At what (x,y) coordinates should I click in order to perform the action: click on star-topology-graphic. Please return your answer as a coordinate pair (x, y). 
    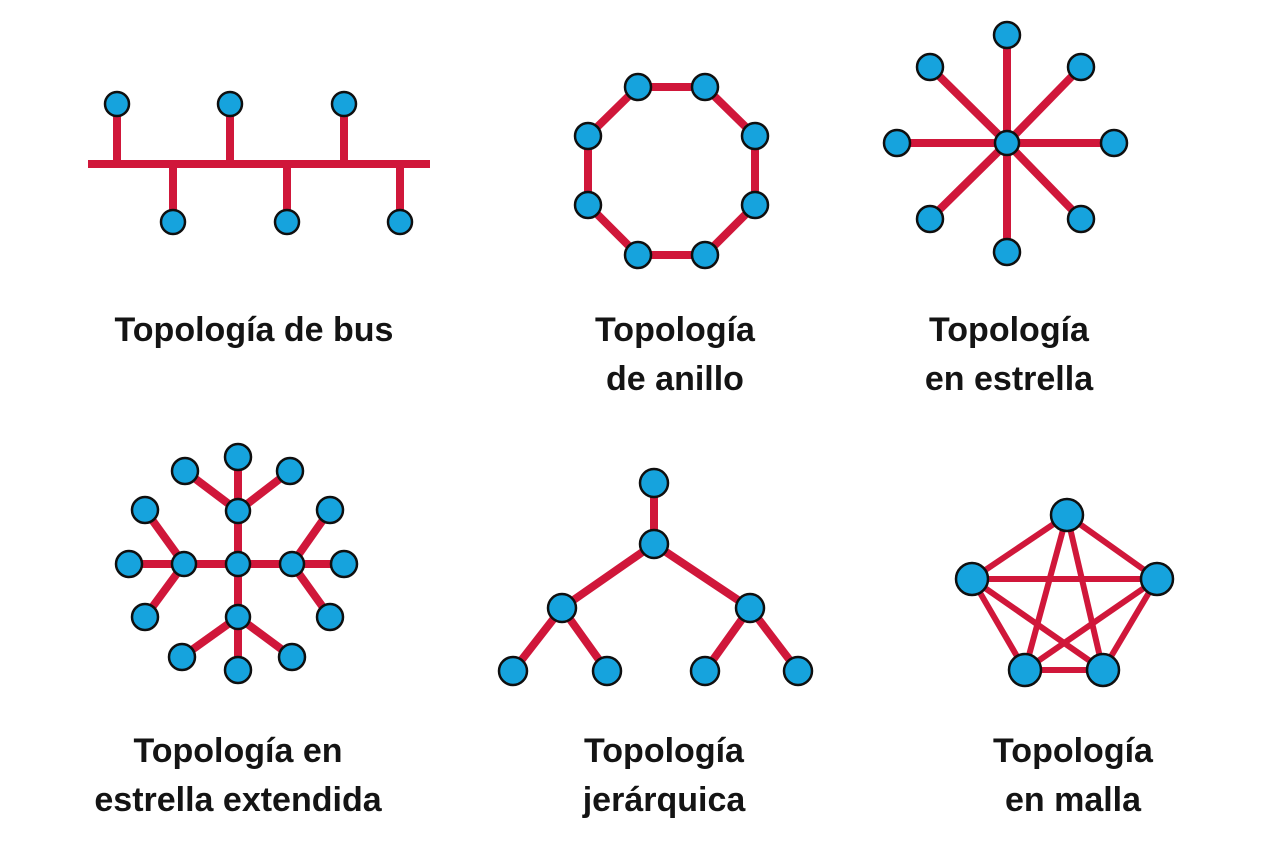
    Looking at the image, I should click on (1005, 143).